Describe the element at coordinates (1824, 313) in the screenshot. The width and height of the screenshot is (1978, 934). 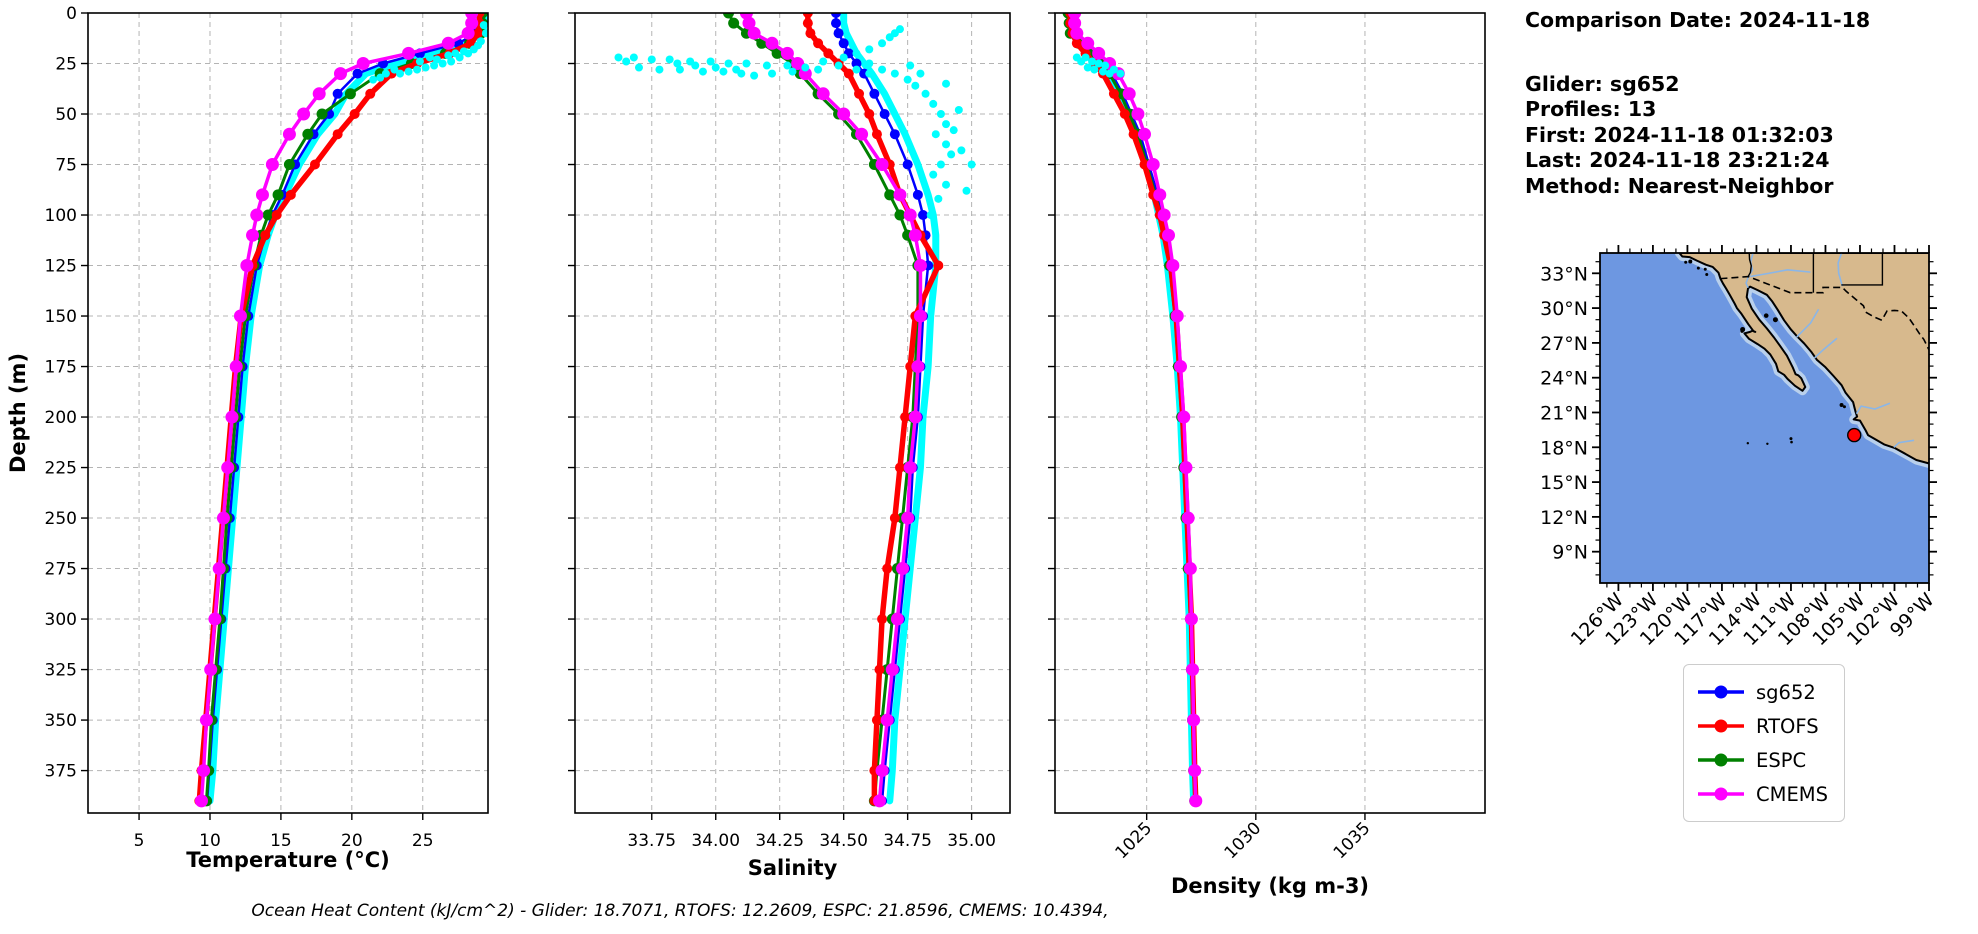
I see `country-border` at that location.